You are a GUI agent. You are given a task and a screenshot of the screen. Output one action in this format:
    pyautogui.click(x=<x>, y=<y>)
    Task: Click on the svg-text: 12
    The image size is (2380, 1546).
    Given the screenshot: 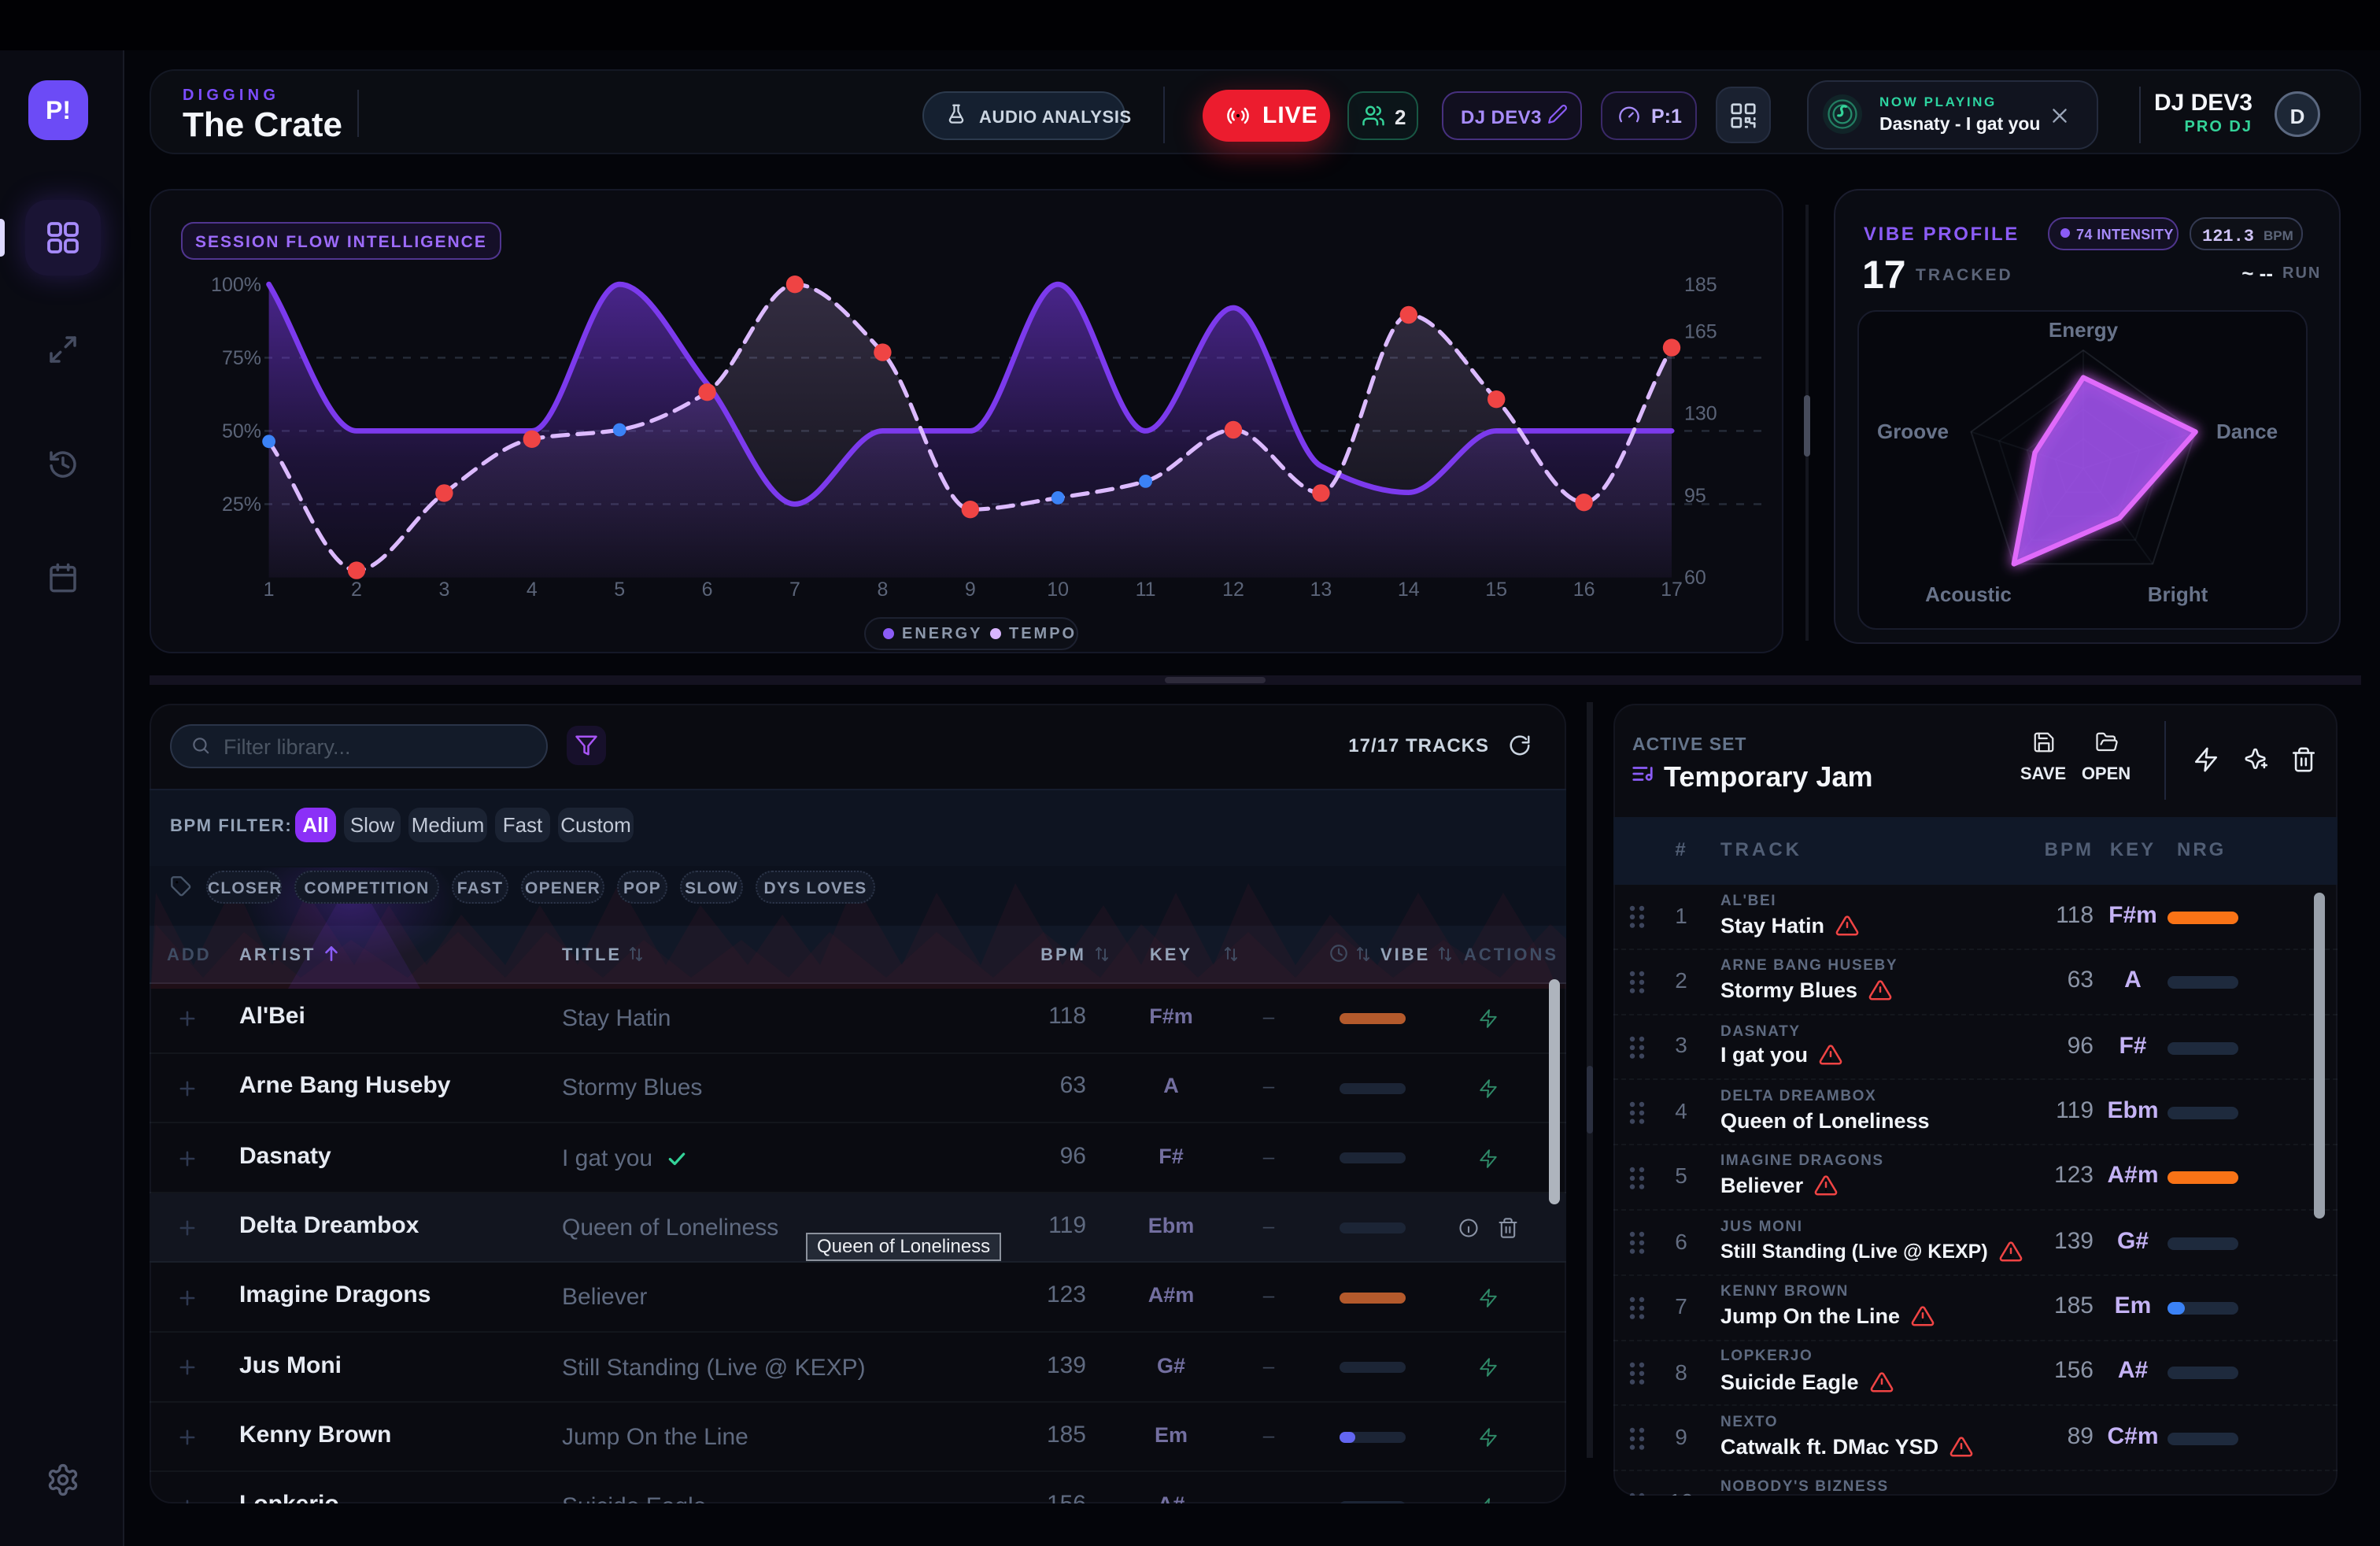 What is the action you would take?
    pyautogui.click(x=1233, y=590)
    